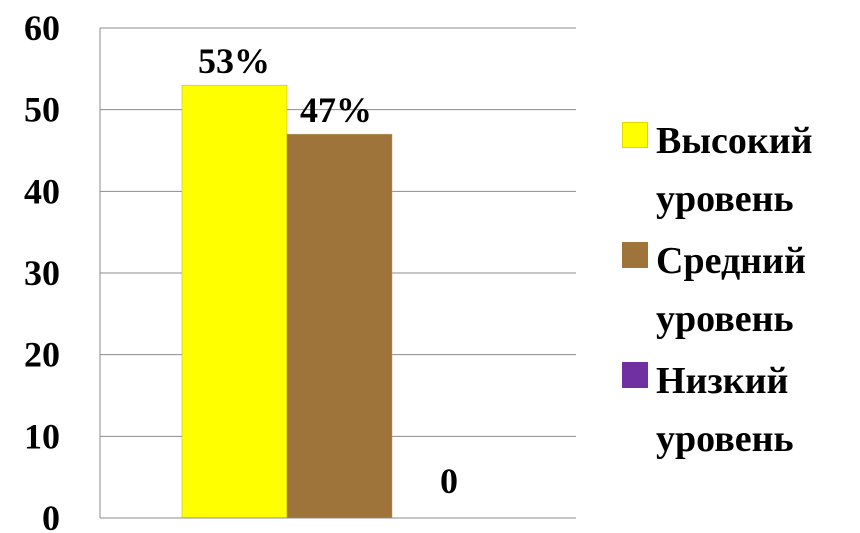  Describe the element at coordinates (42, 355) in the screenshot. I see `y-tick-label-20: 20` at that location.